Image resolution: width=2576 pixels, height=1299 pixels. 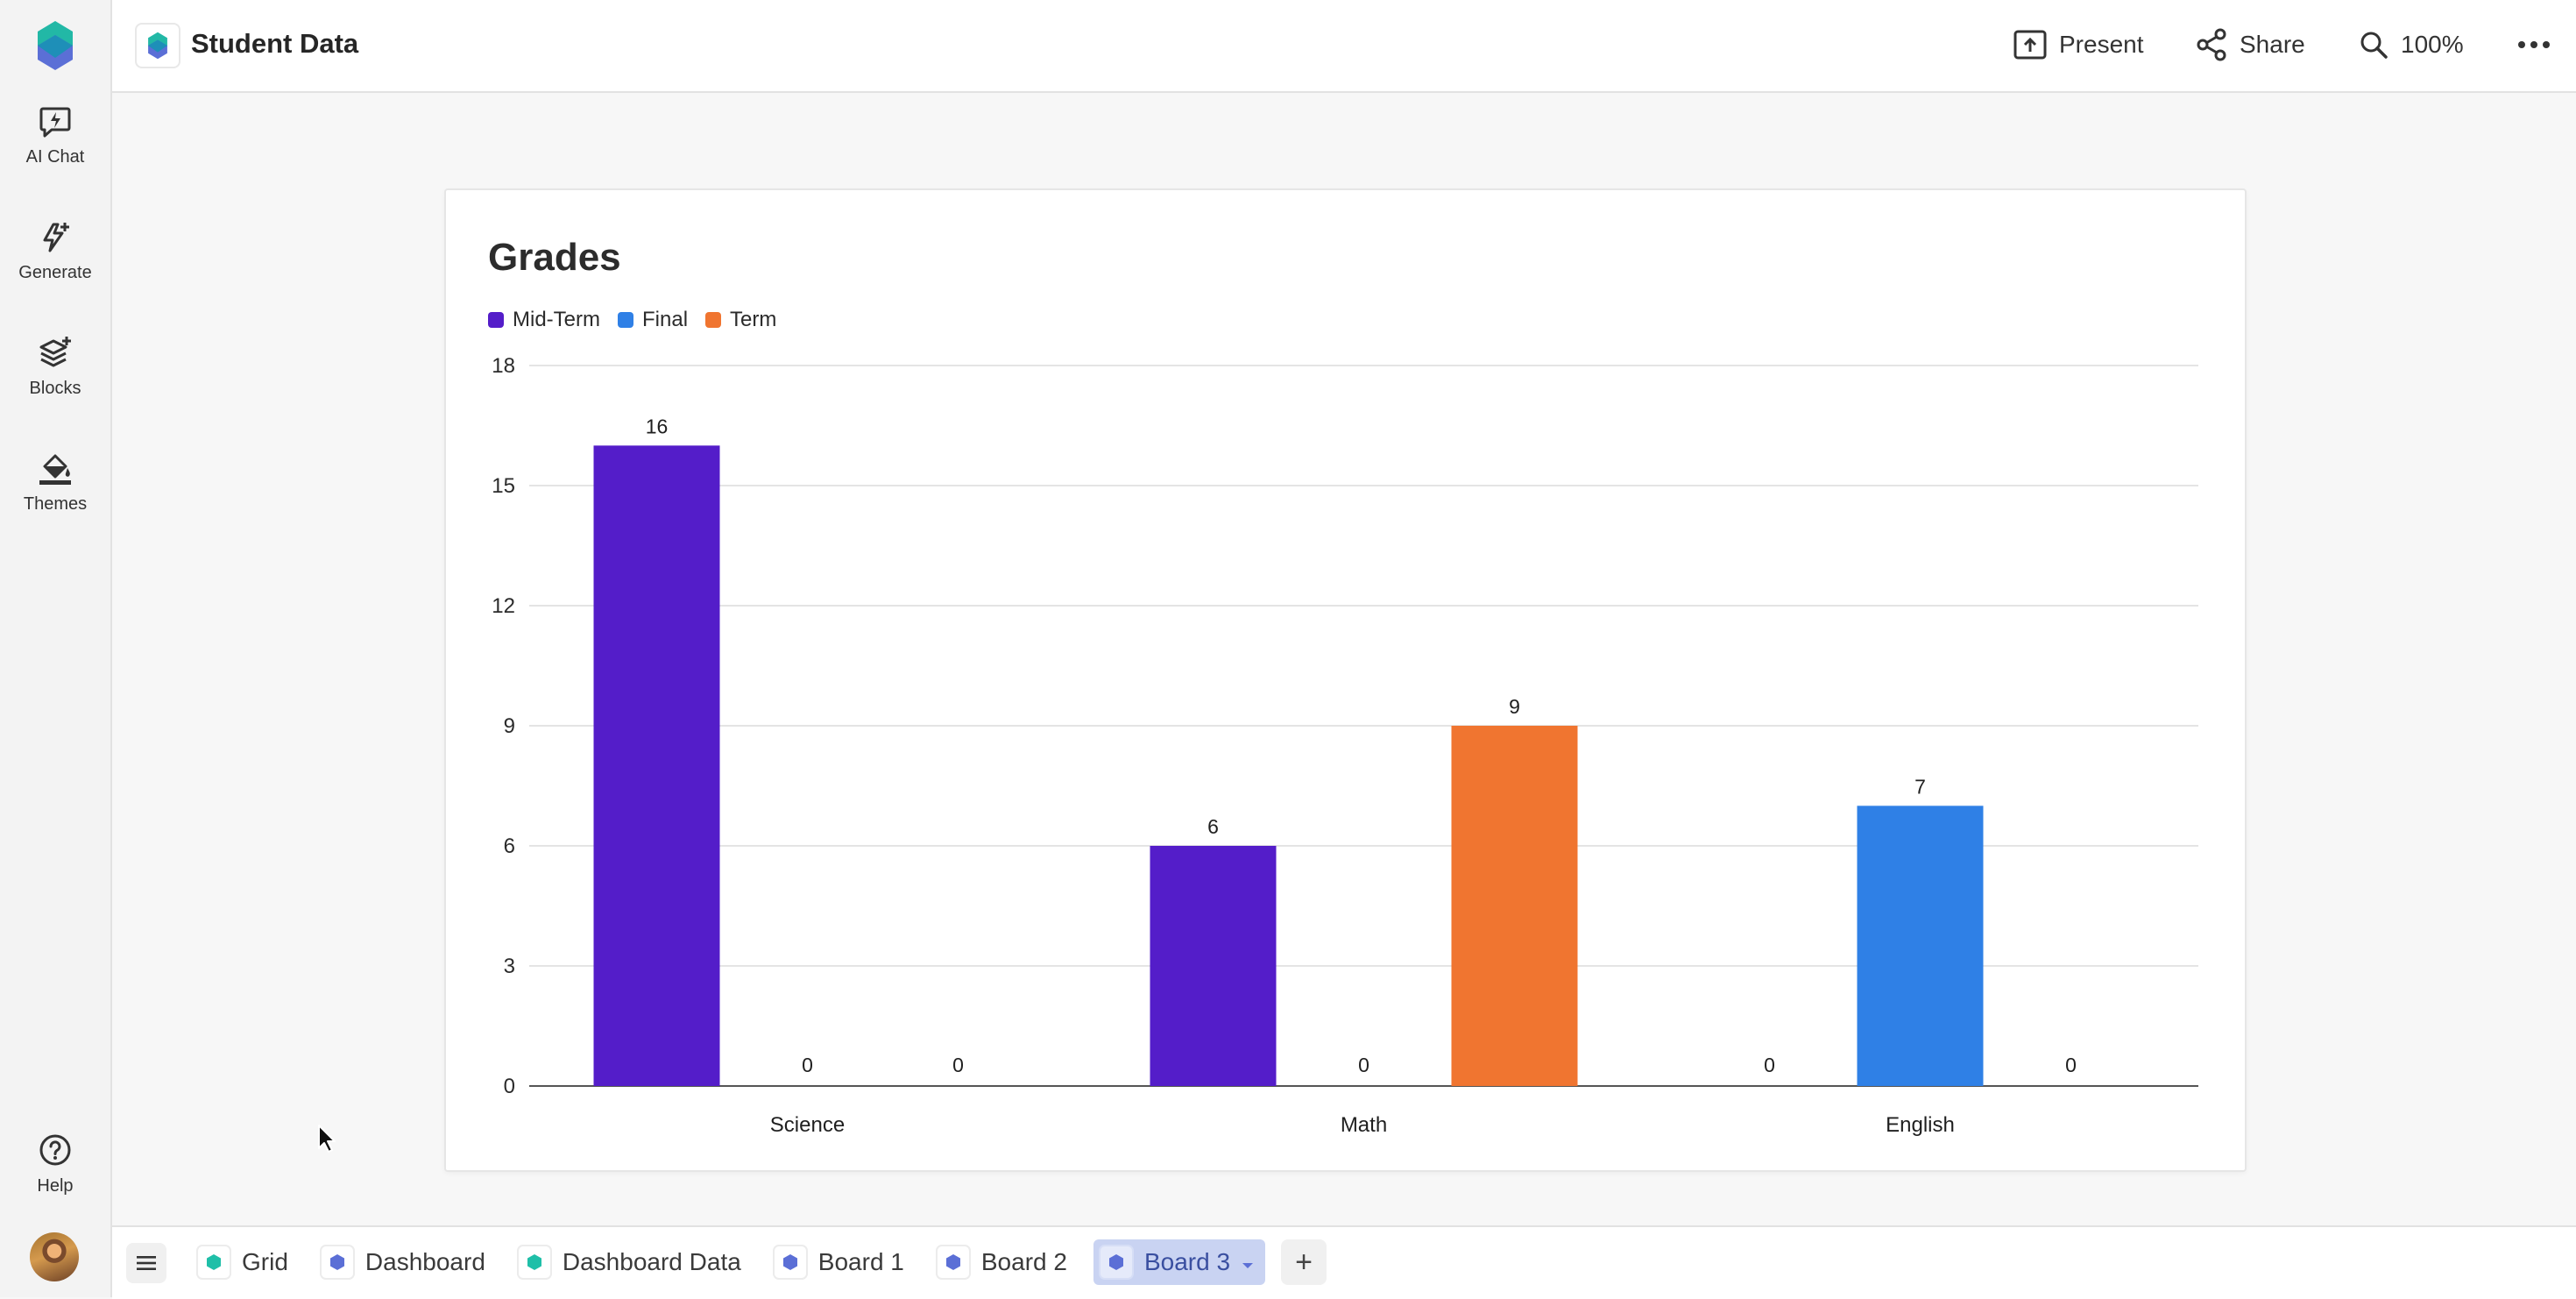 What do you see at coordinates (509, 846) in the screenshot?
I see `y-tick-label: 6` at bounding box center [509, 846].